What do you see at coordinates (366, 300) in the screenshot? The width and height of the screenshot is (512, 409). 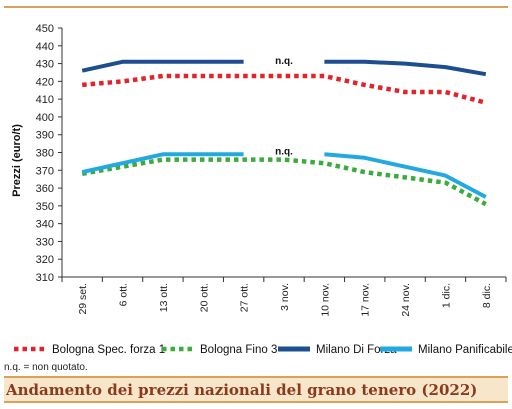 I see `x-tick-label: 17 nov.` at bounding box center [366, 300].